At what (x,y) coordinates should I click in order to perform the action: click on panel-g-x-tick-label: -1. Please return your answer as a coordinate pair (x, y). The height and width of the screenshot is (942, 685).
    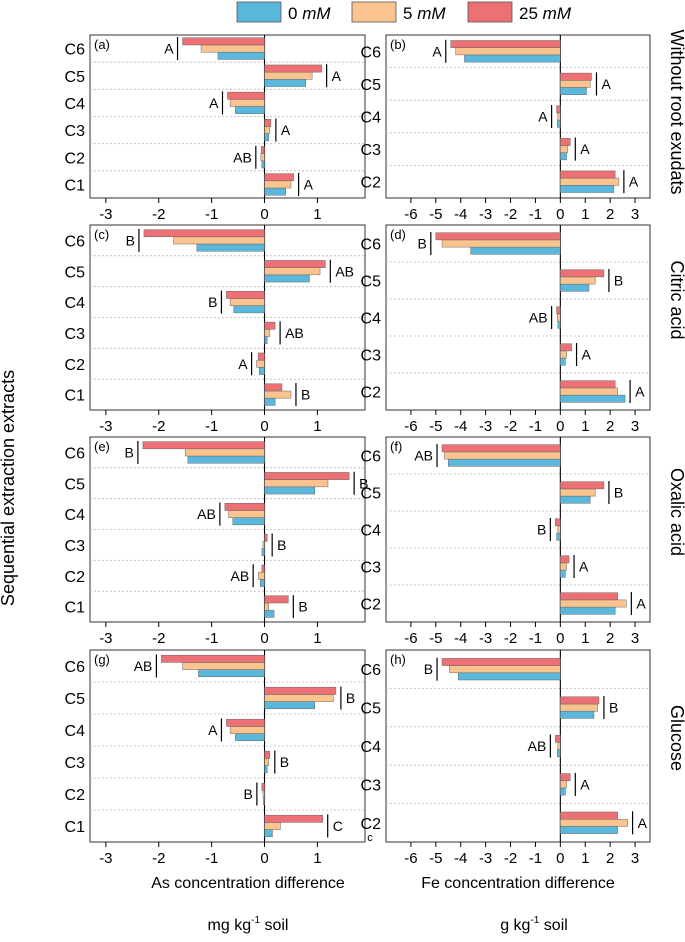
    Looking at the image, I should click on (211, 858).